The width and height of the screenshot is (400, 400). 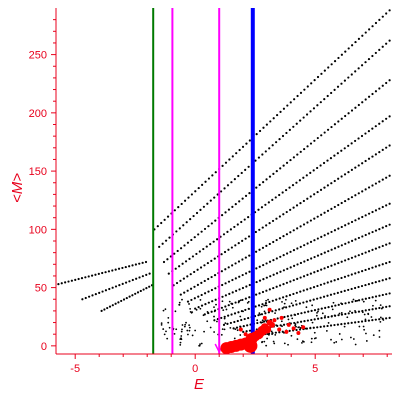 I want to click on red-data-point, so click(x=288, y=324).